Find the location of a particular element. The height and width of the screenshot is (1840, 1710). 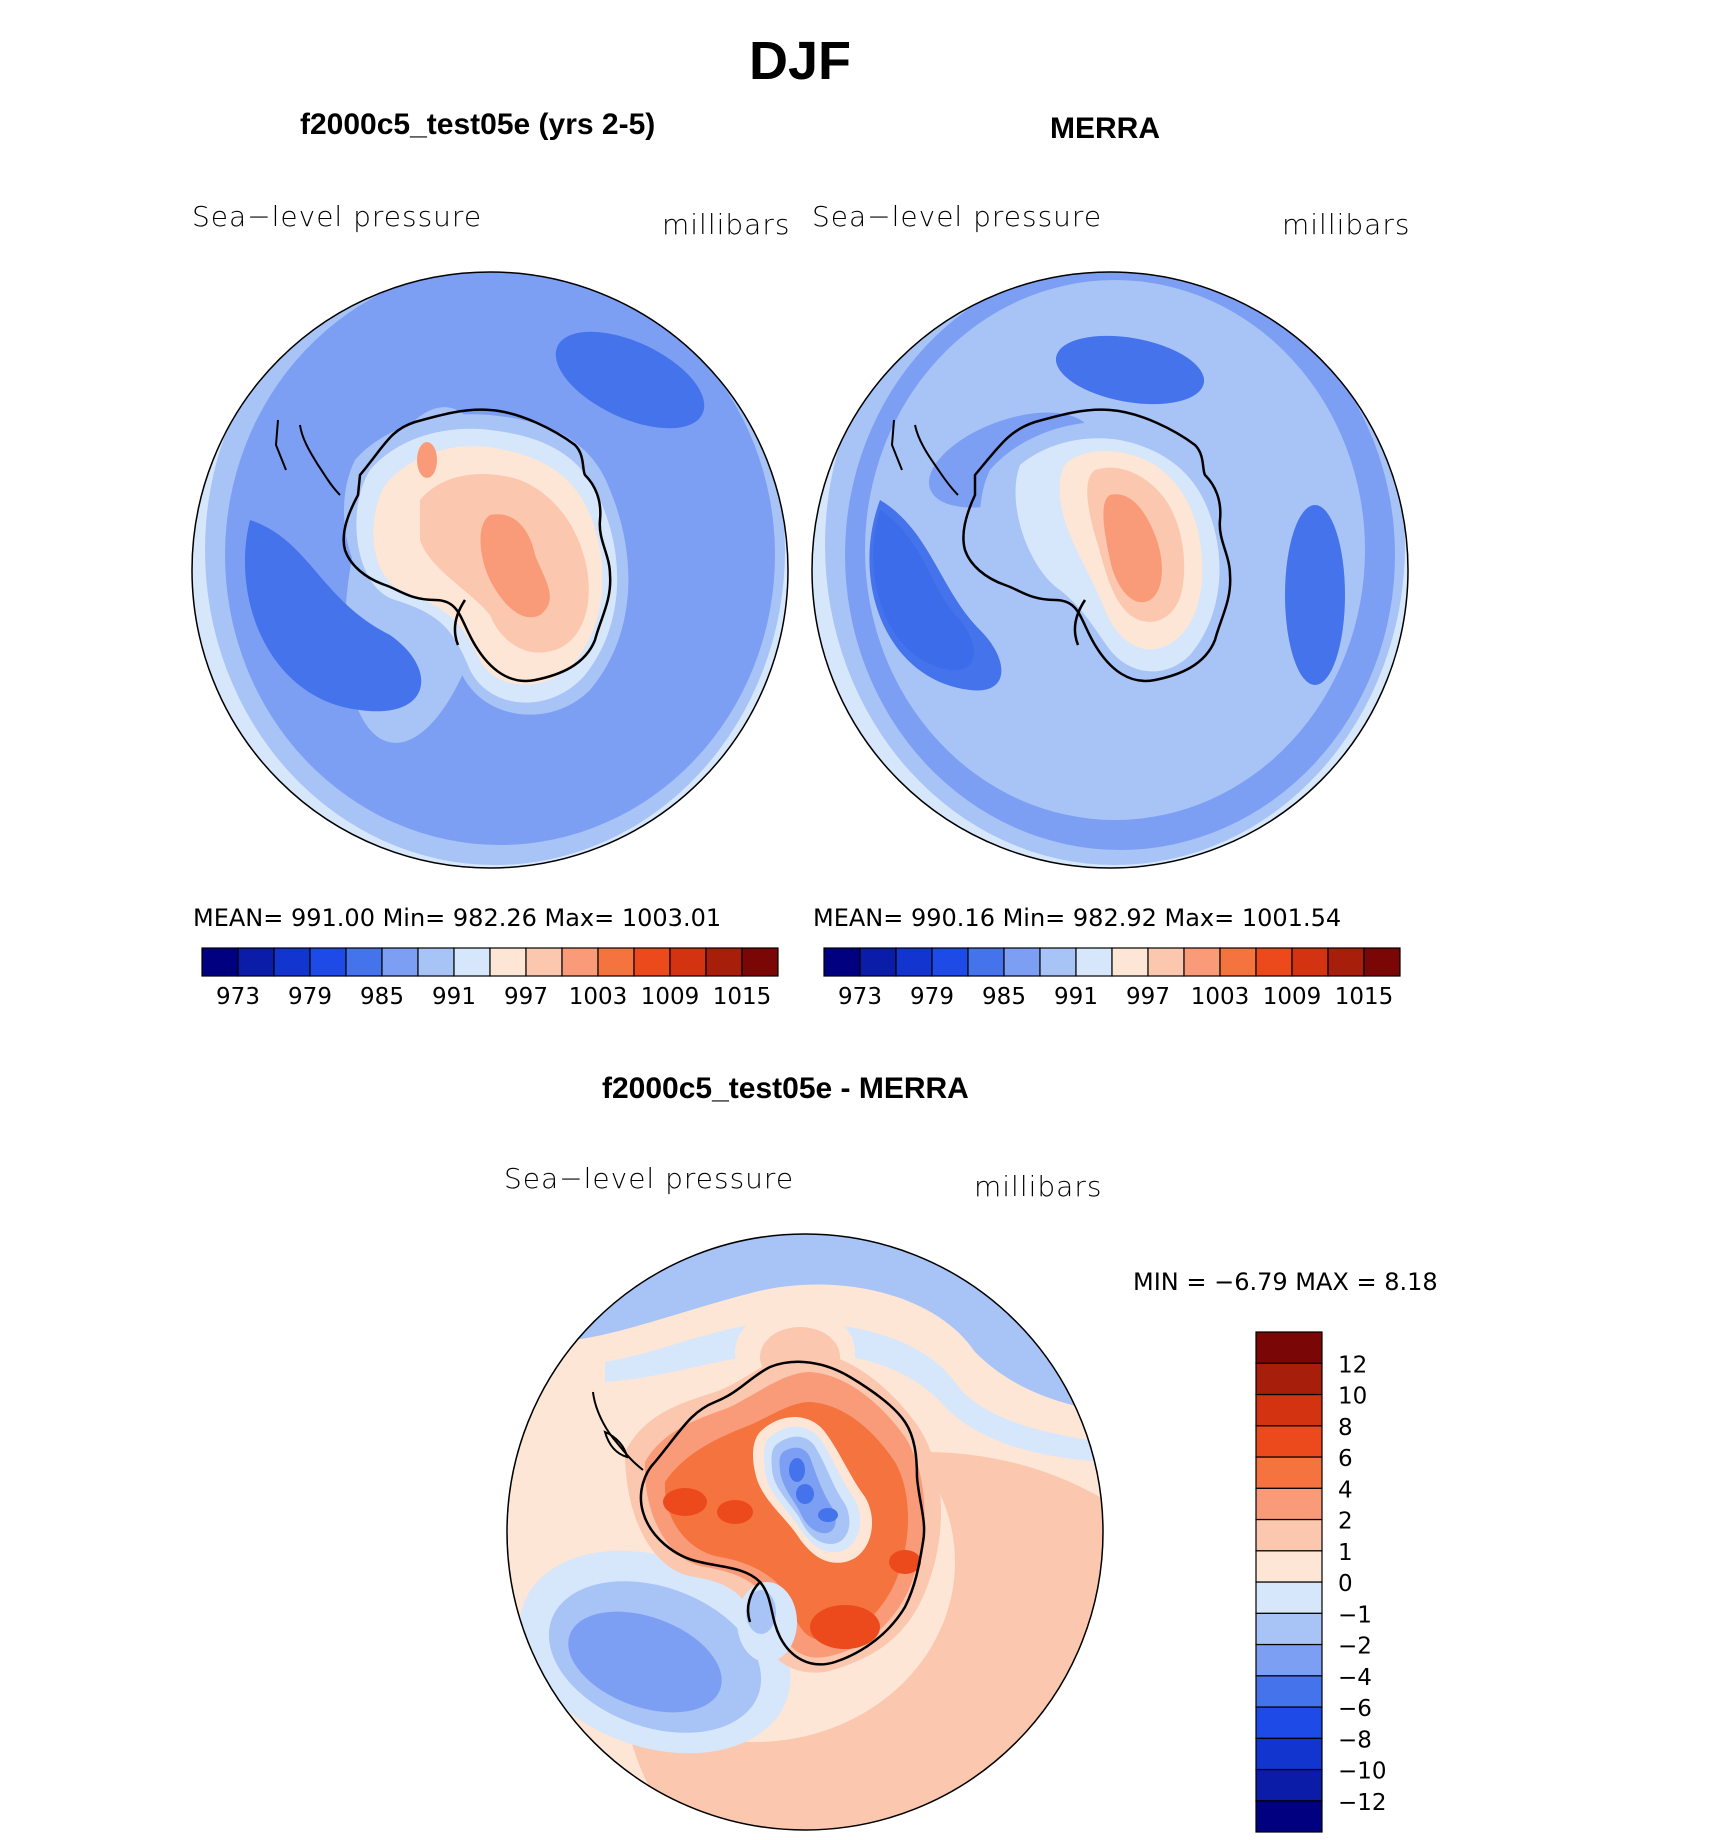

diff-colorbar-tick-label: 8 is located at coordinates (1345, 1428).